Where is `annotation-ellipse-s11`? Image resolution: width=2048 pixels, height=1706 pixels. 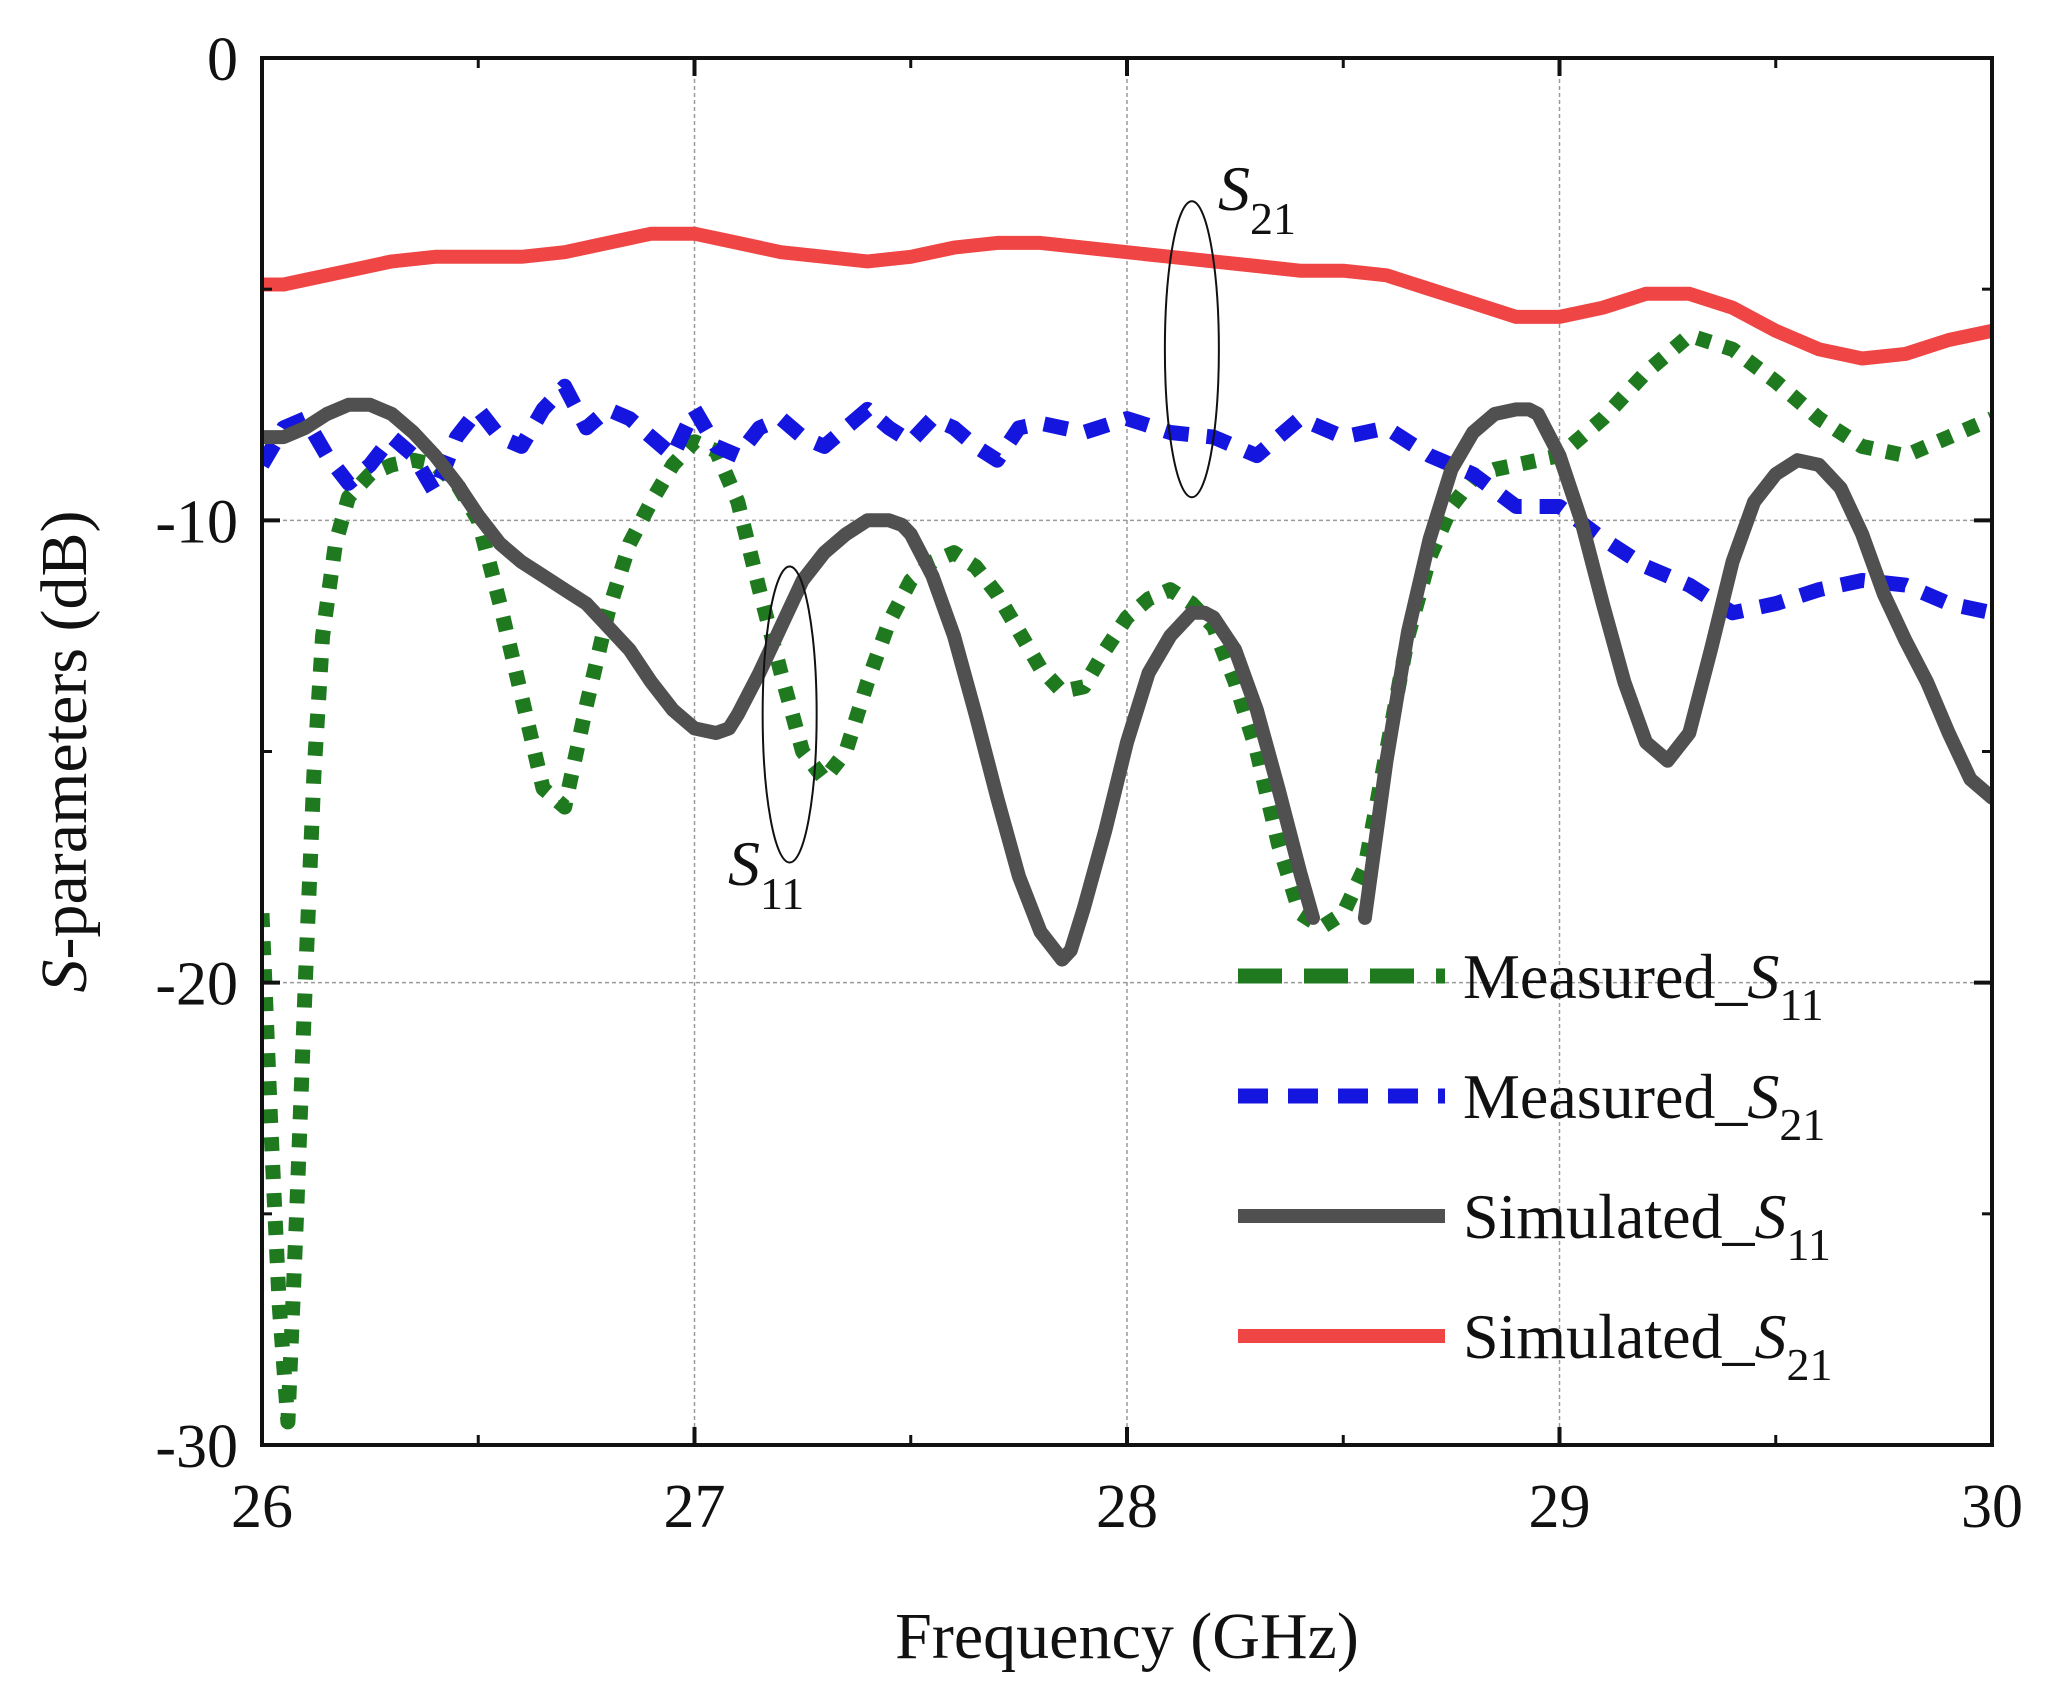 annotation-ellipse-s11 is located at coordinates (789, 714).